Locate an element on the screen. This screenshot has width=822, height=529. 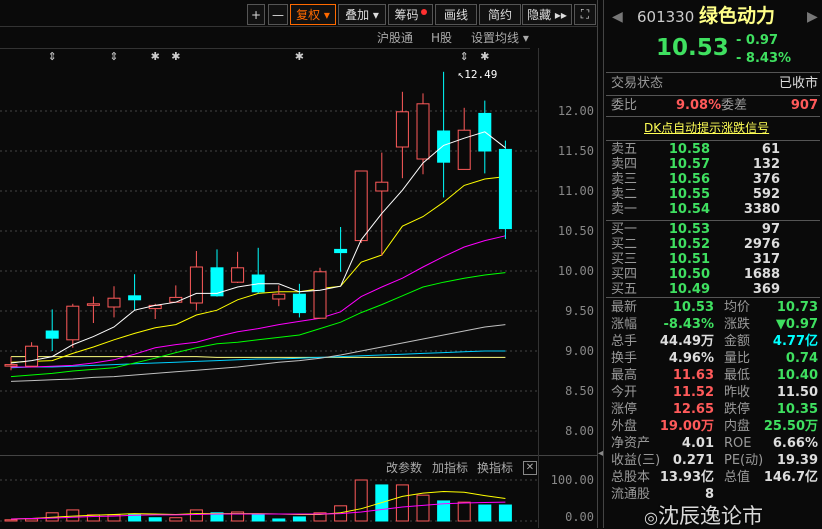
stat-value: -8.43% is located at coordinates (689, 324).